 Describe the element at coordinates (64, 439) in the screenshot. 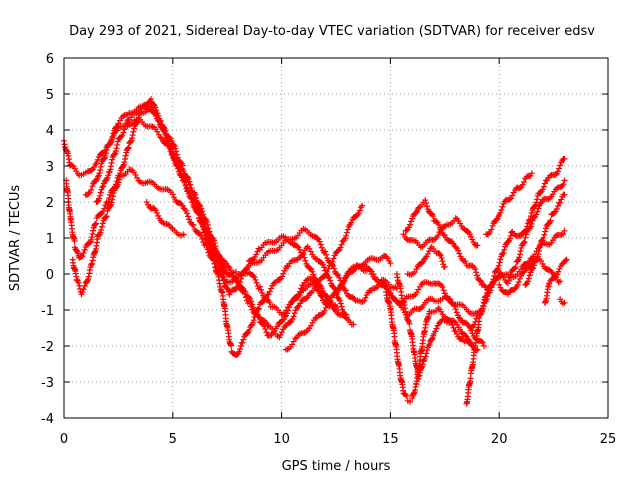

I see `x-tick-label: 0` at that location.